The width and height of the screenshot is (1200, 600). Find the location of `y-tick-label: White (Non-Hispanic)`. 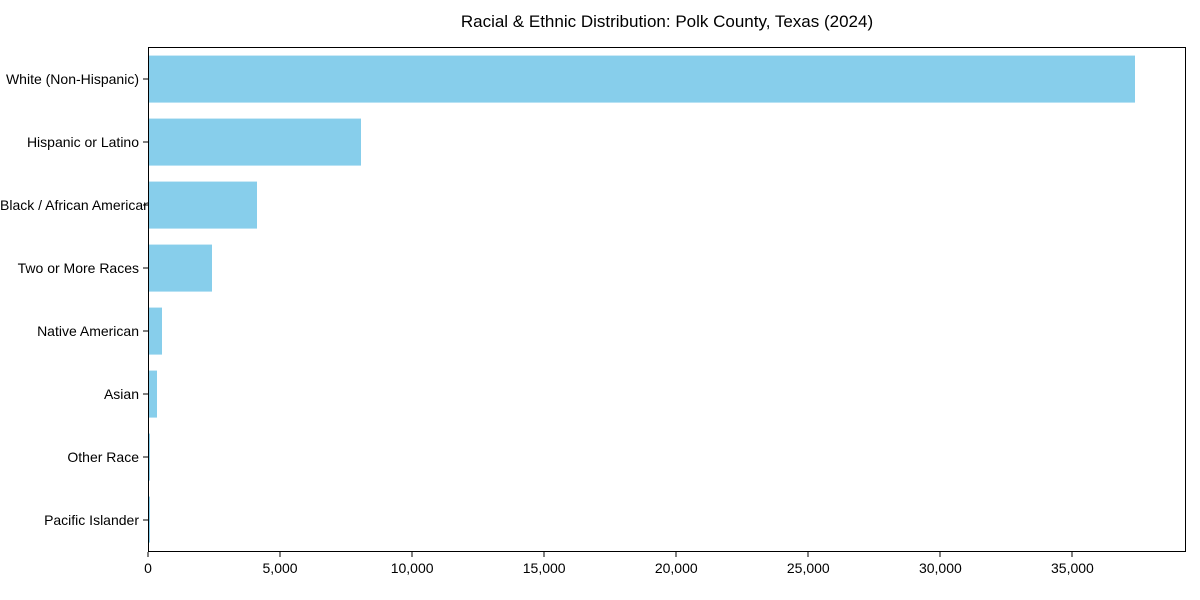

y-tick-label: White (Non-Hispanic) is located at coordinates (72, 78).